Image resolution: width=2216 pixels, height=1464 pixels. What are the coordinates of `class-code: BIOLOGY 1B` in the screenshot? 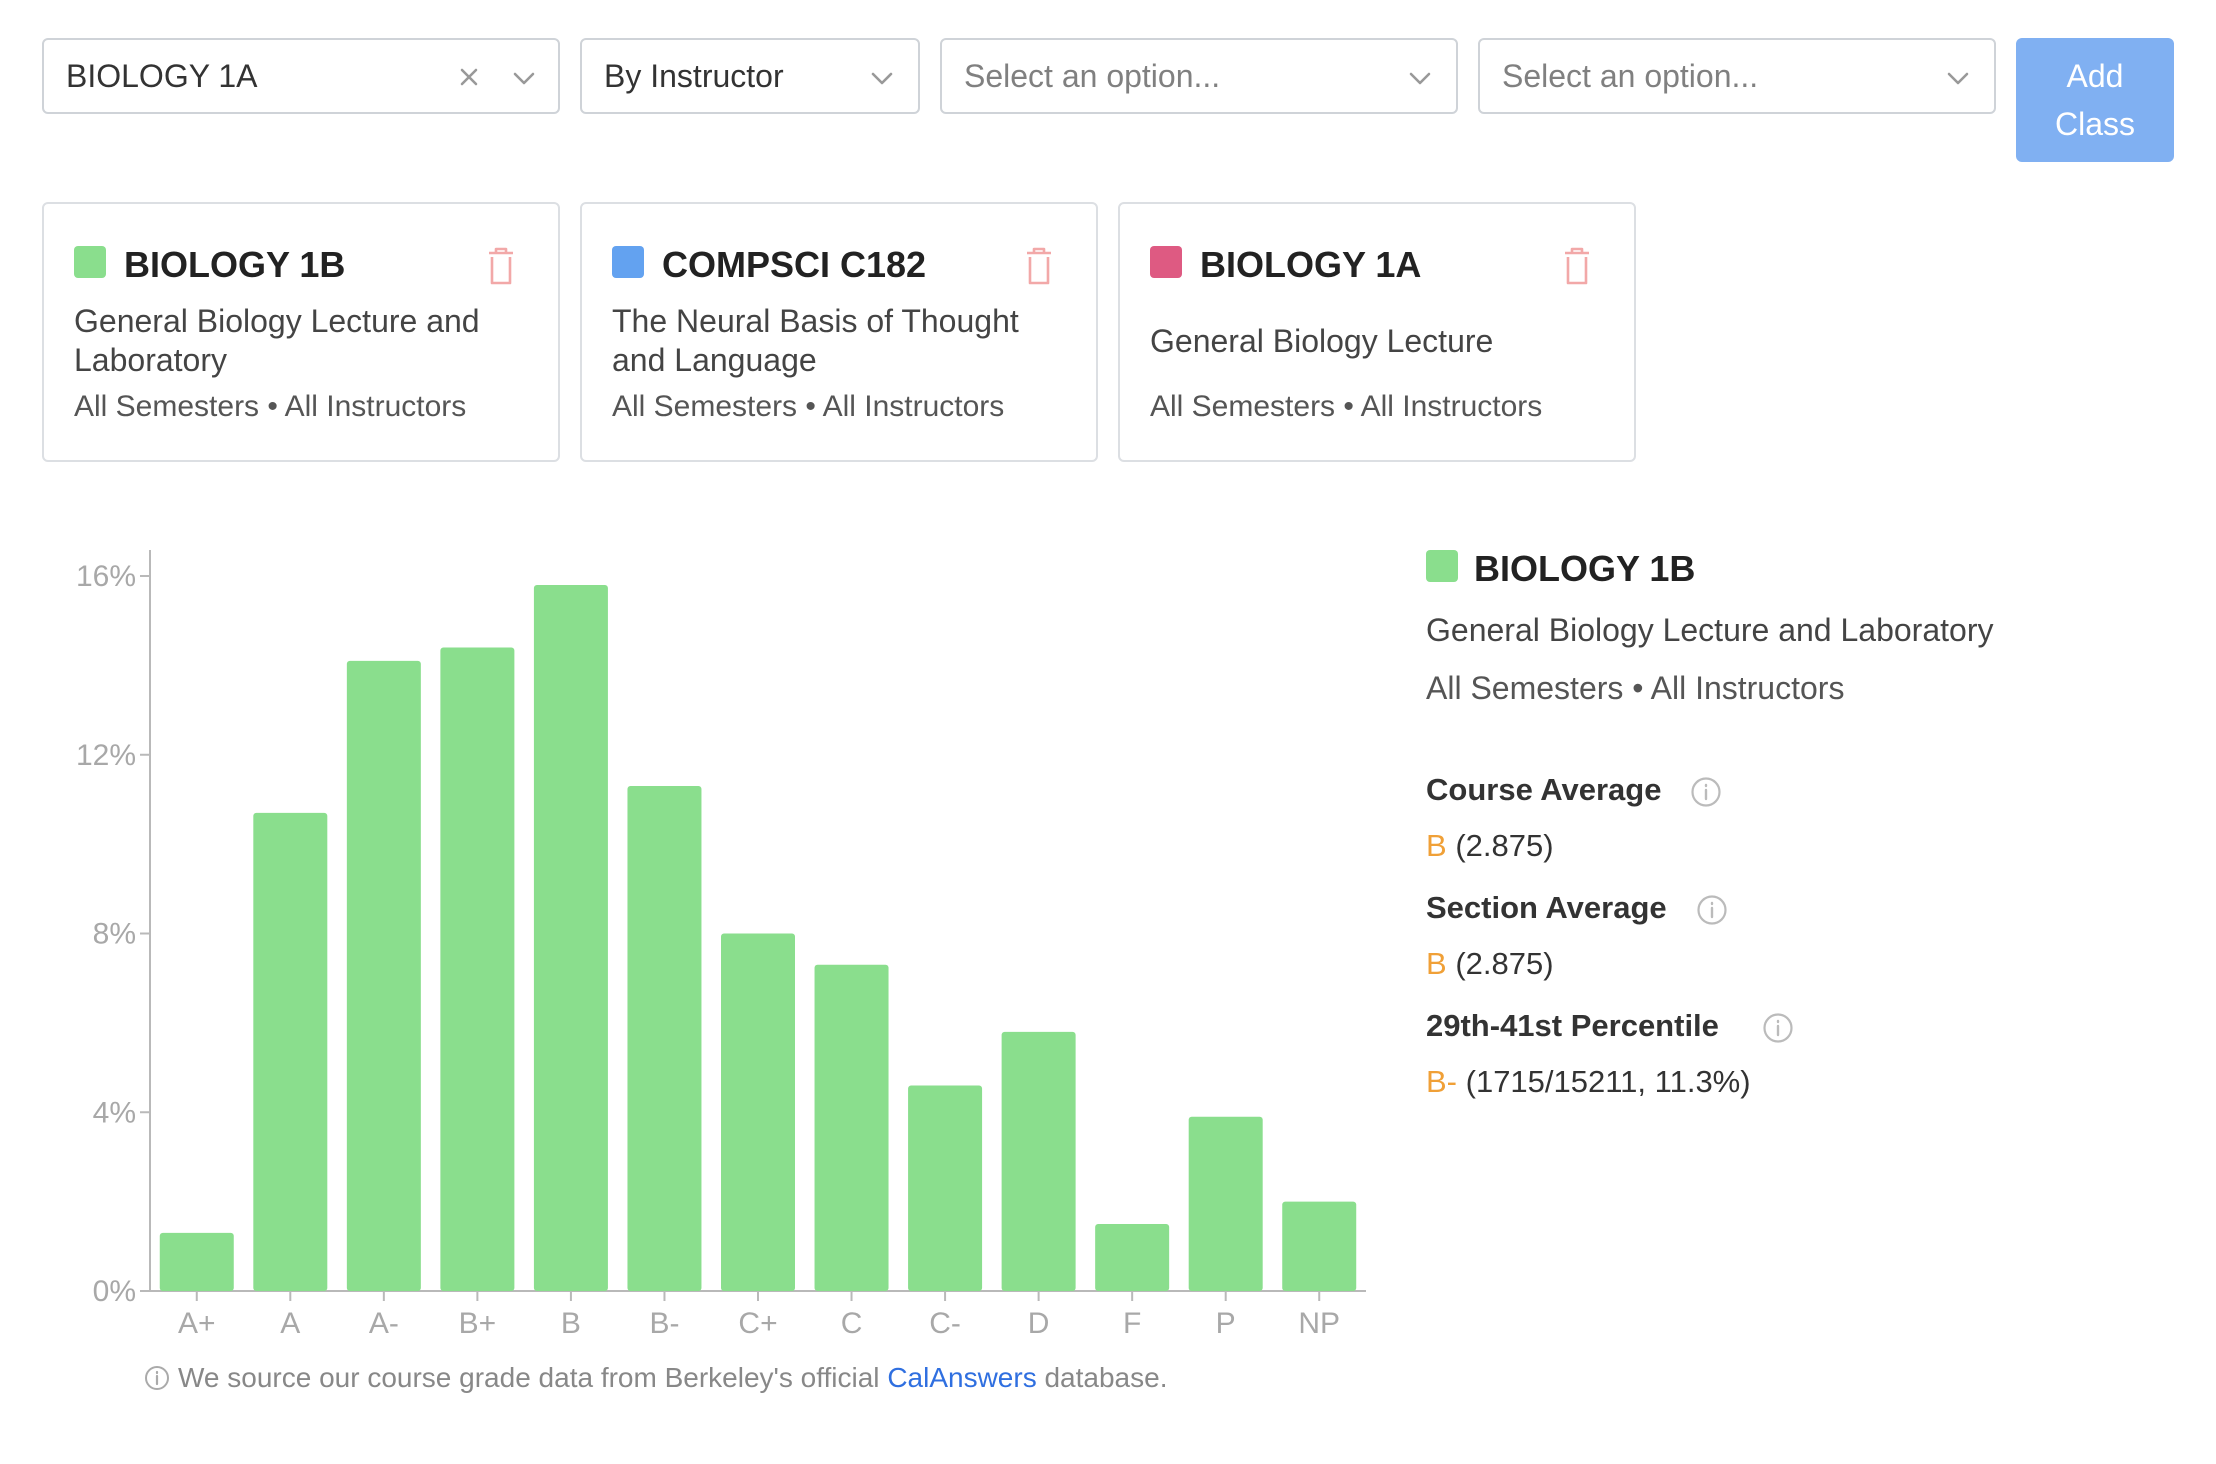 It's located at (235, 264).